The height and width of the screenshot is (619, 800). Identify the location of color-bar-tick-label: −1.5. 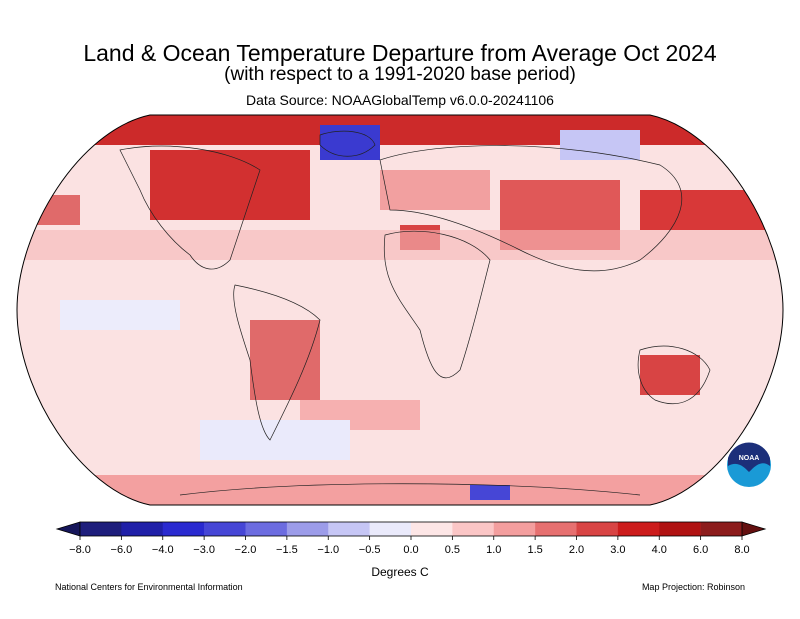
(287, 550).